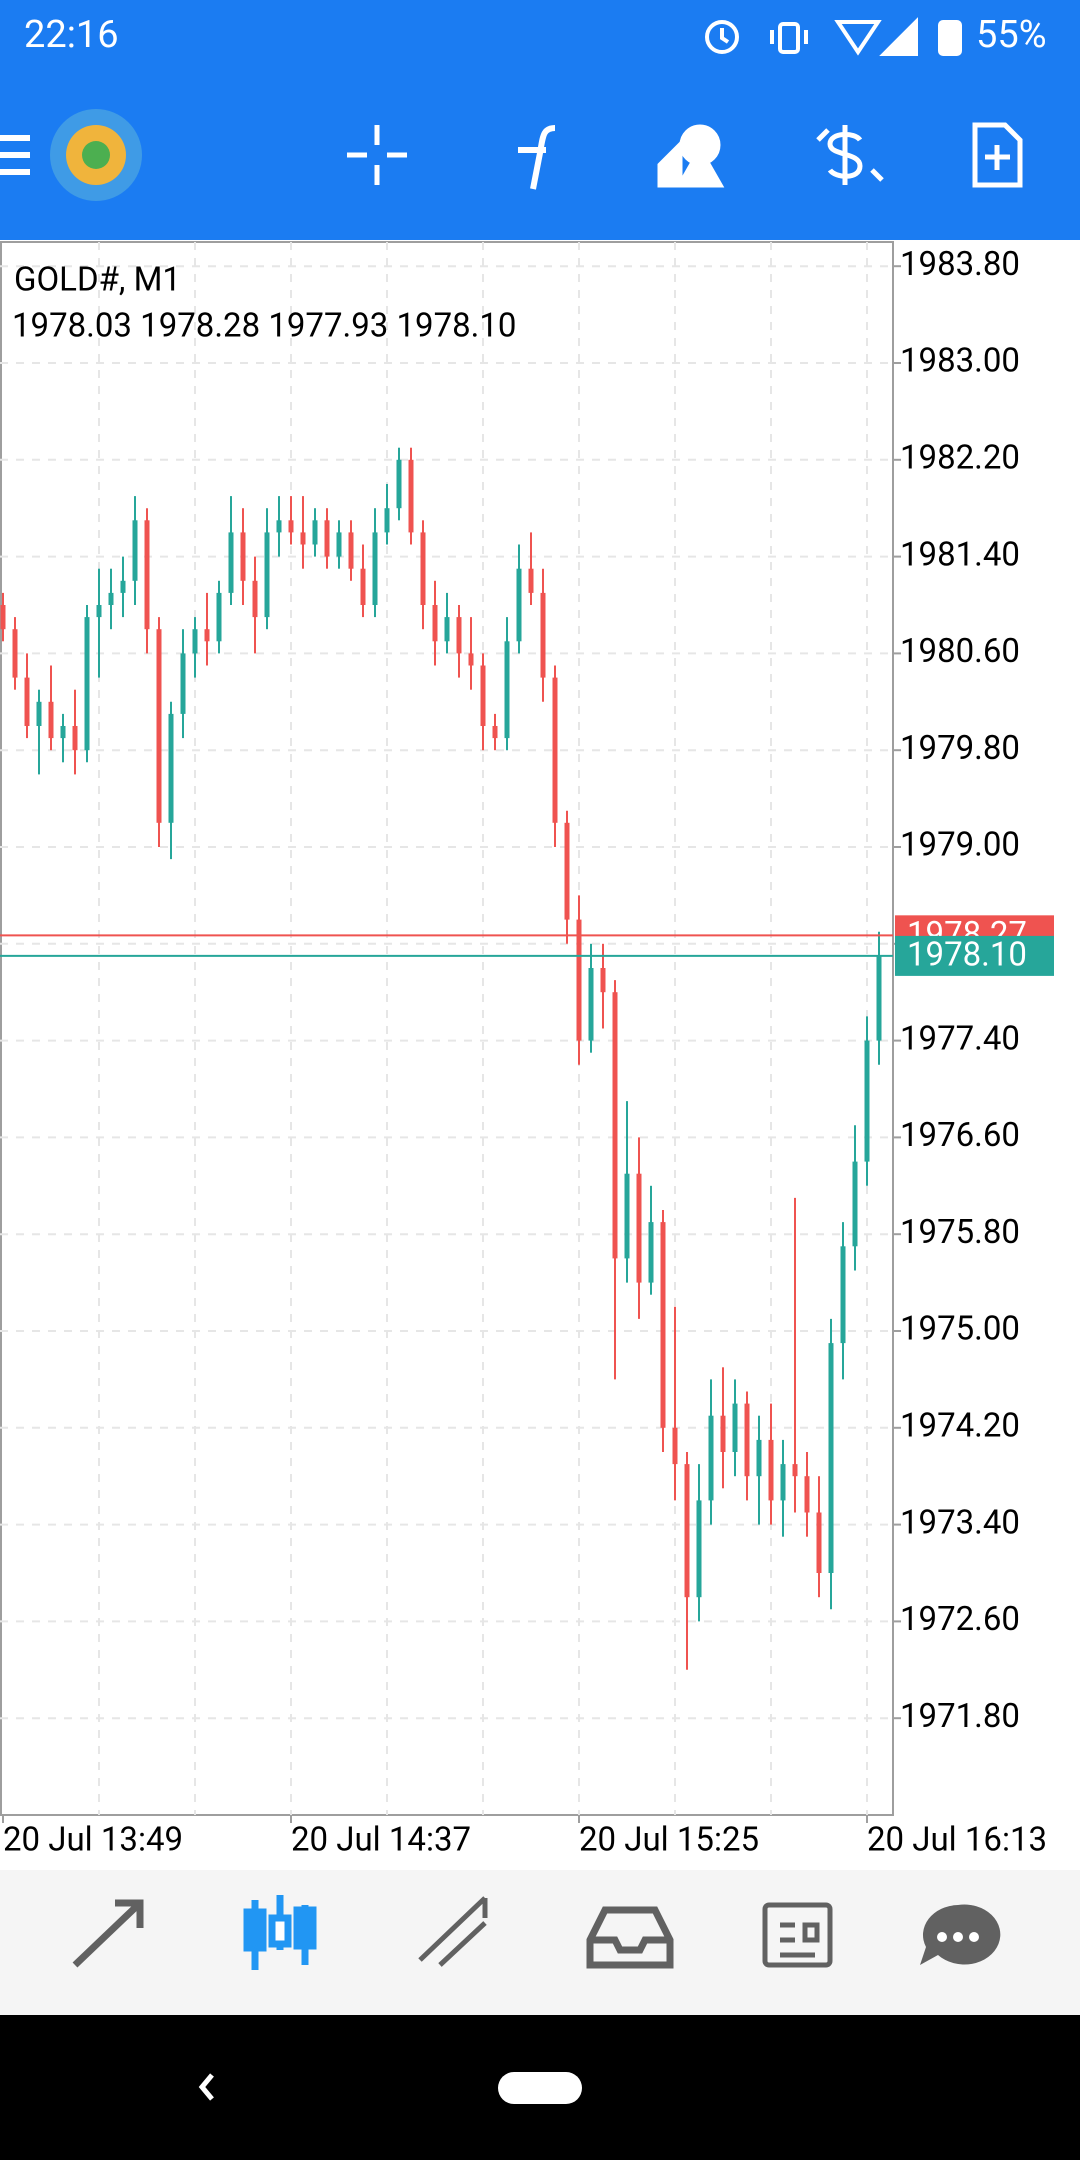 Image resolution: width=1080 pixels, height=2160 pixels. What do you see at coordinates (264, 326) in the screenshot?
I see `chart-subtitle: 1978.03 1978.28 1977.93 1978.10` at bounding box center [264, 326].